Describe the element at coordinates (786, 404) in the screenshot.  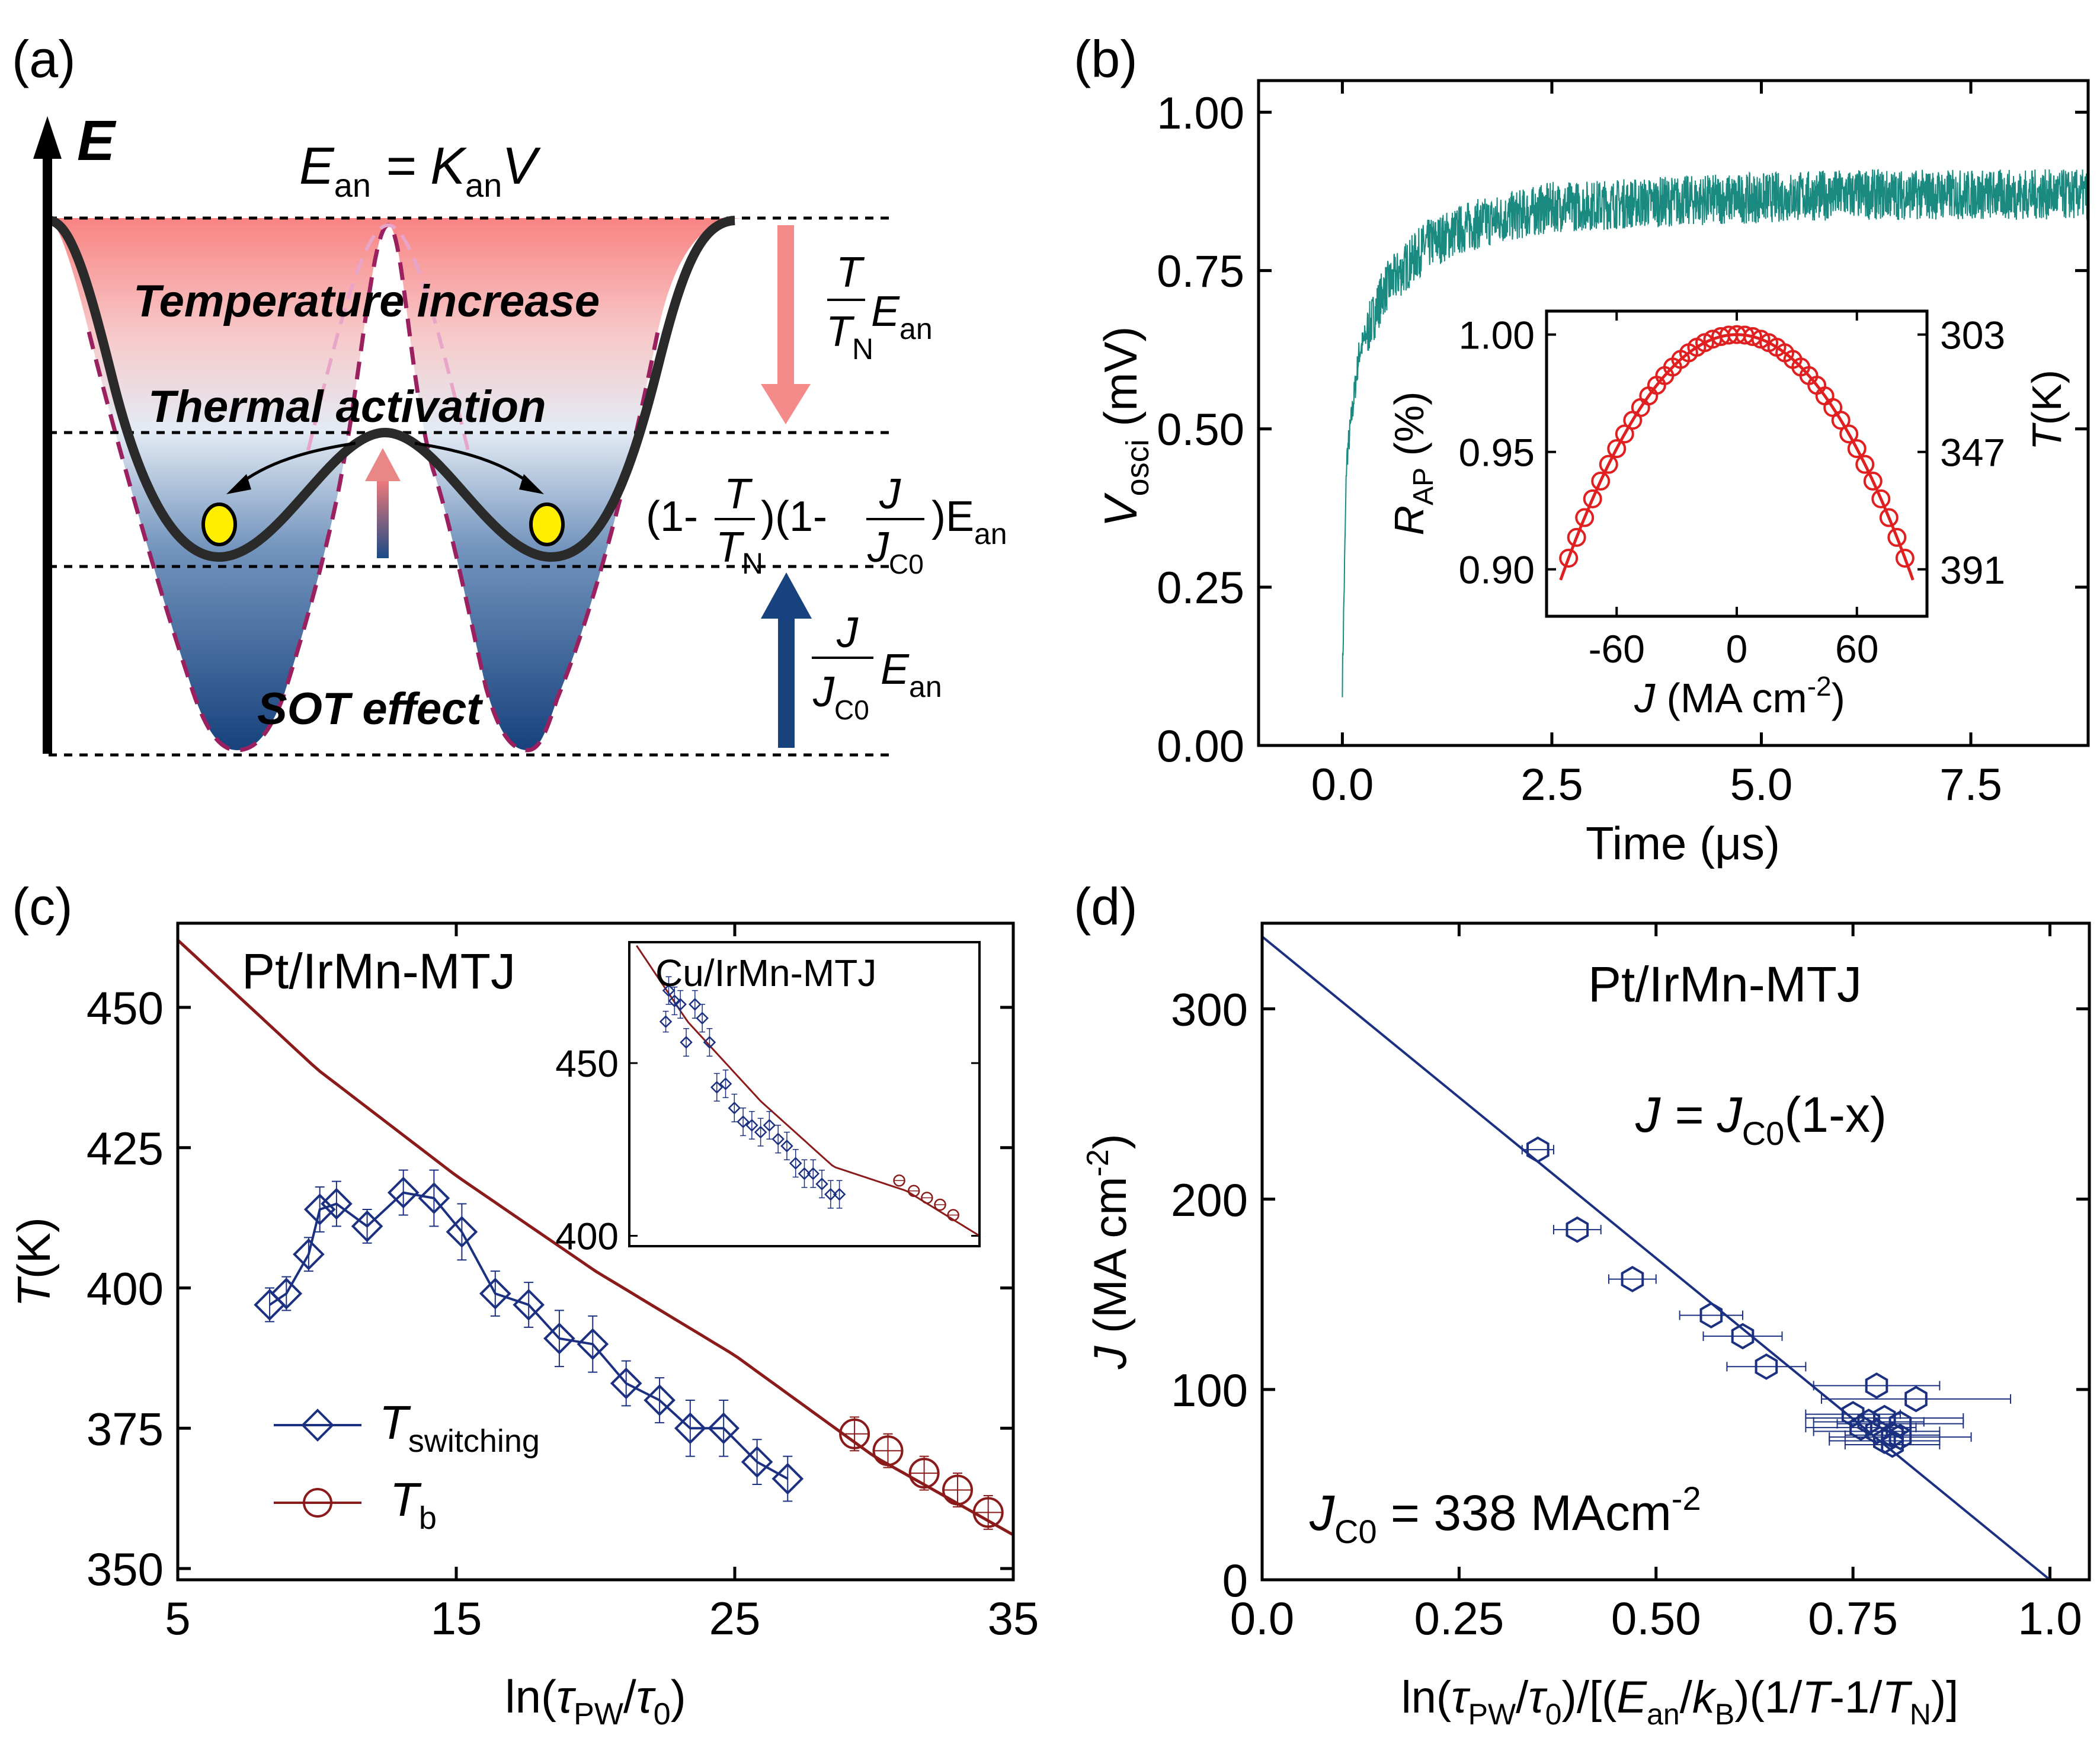
I see `temperature-arrowhead` at that location.